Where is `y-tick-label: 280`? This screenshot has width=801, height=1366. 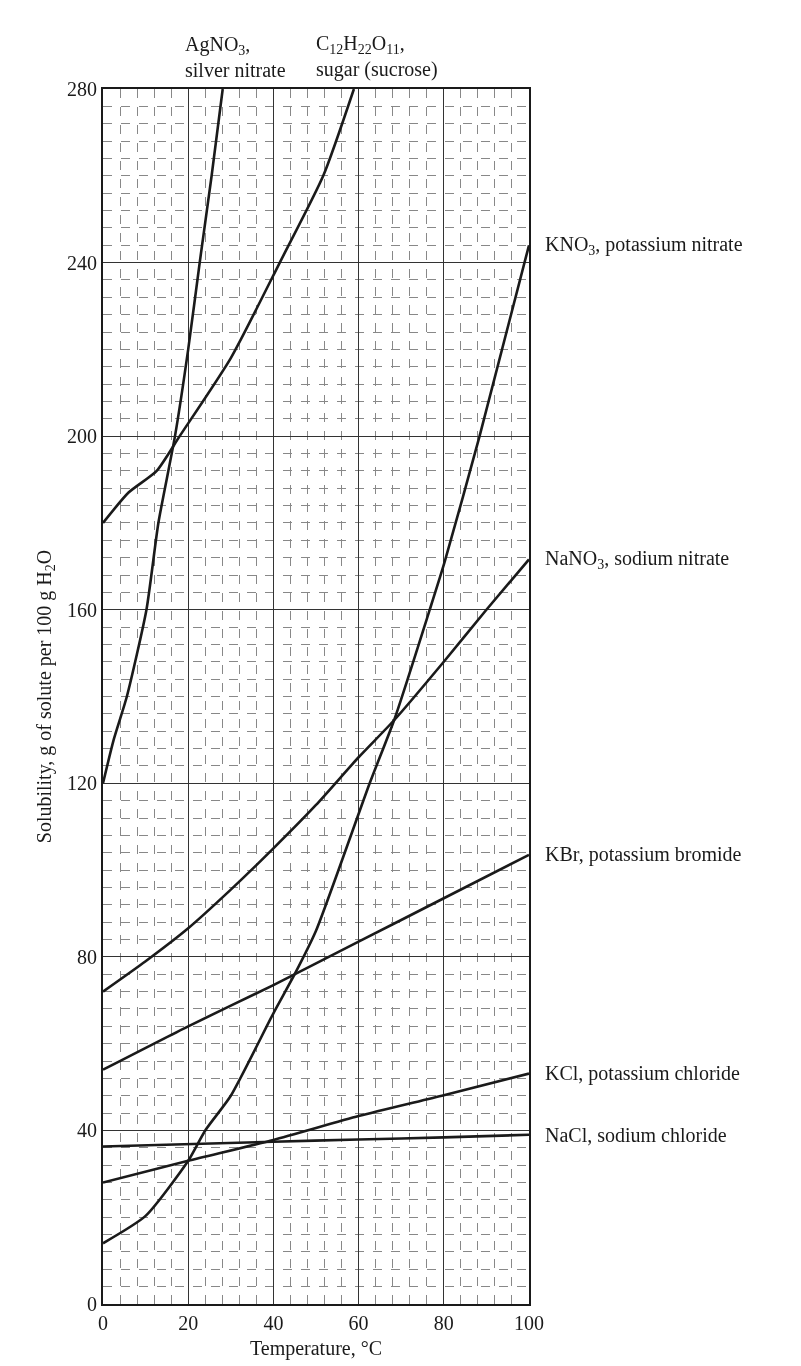
y-tick-label: 280 is located at coordinates (82, 89).